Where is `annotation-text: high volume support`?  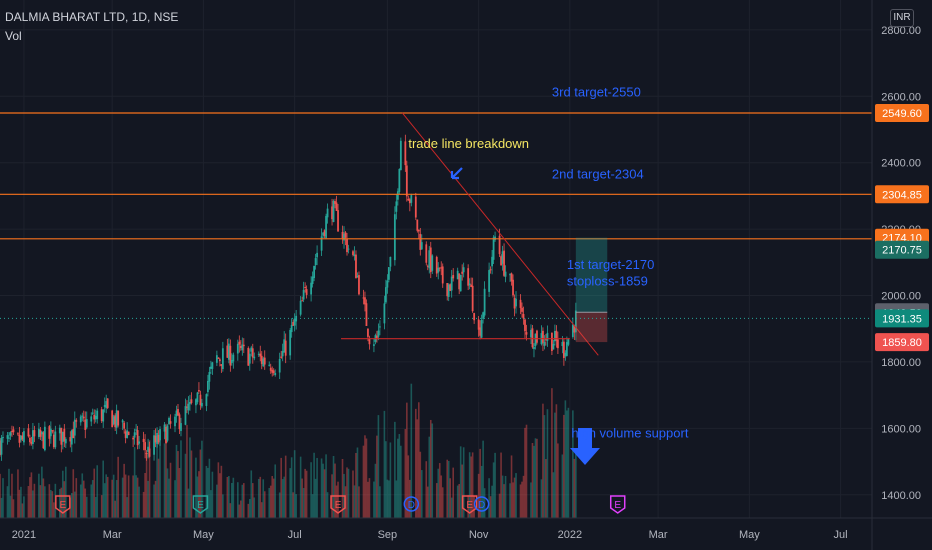 annotation-text: high volume support is located at coordinates (629, 432).